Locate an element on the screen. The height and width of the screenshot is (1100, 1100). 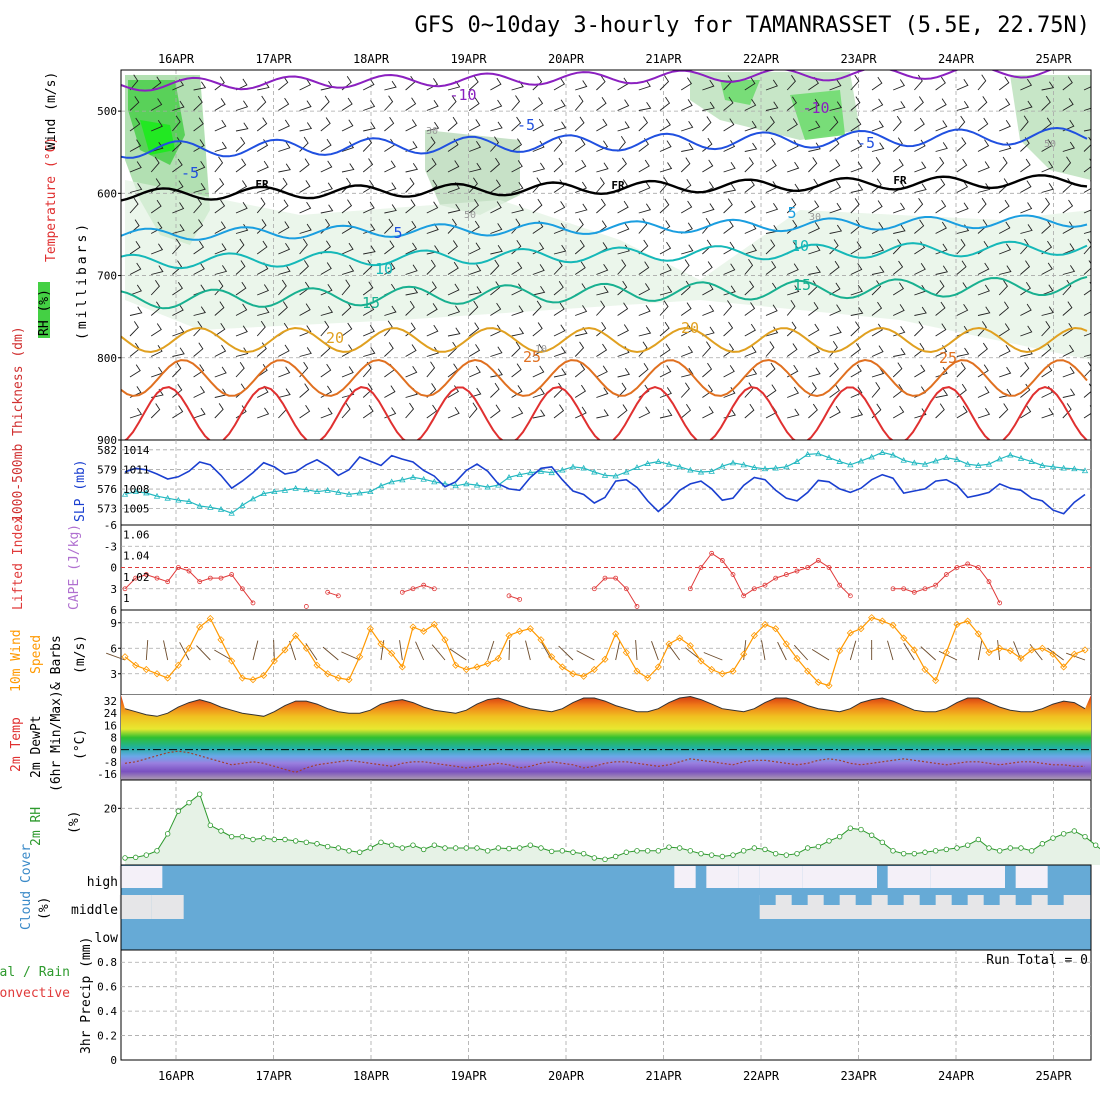
slp-tick-2: 1008 is located at coordinates (136, 489).